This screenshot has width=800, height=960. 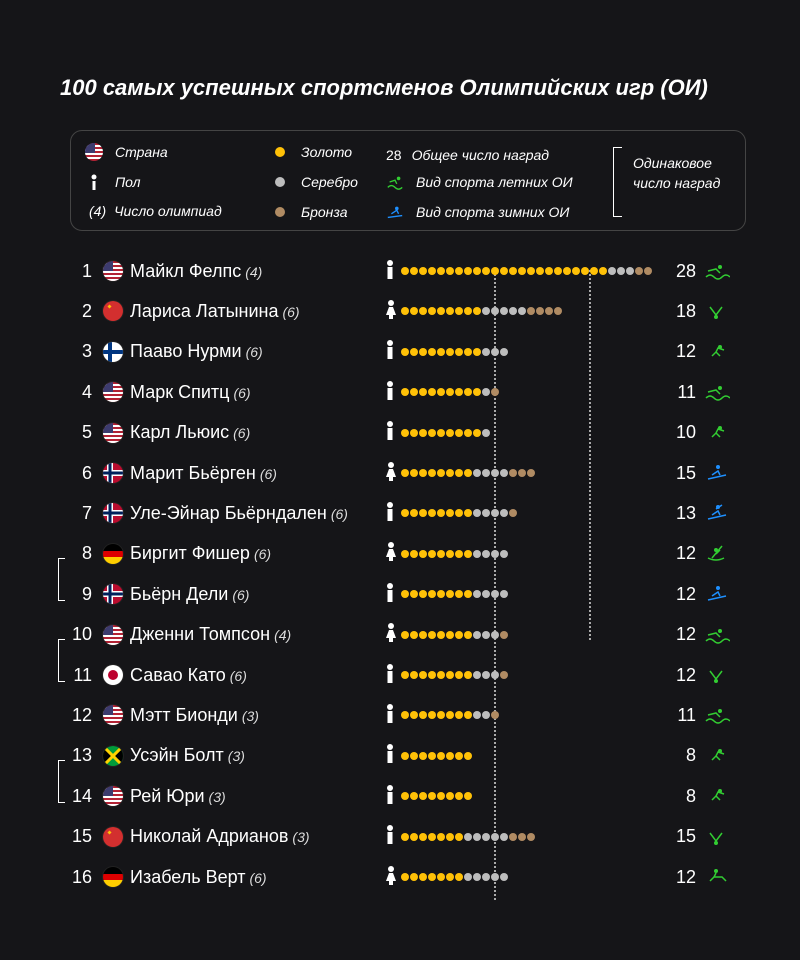 What do you see at coordinates (311, 152) in the screenshot?
I see `legend-gold: Золото` at bounding box center [311, 152].